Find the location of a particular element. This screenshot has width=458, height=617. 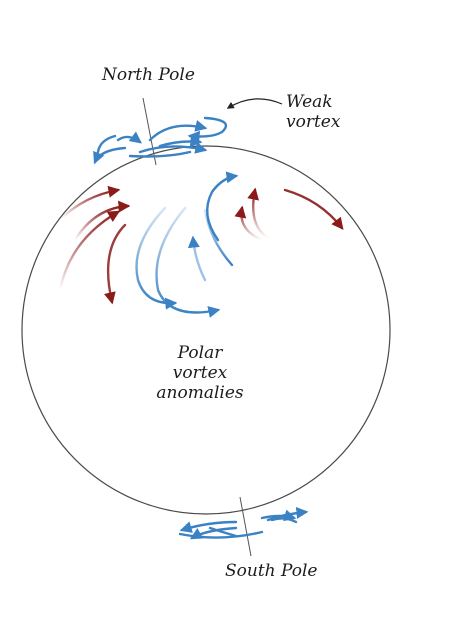

anomalies-line-1: Polar is located at coordinates (200, 353).